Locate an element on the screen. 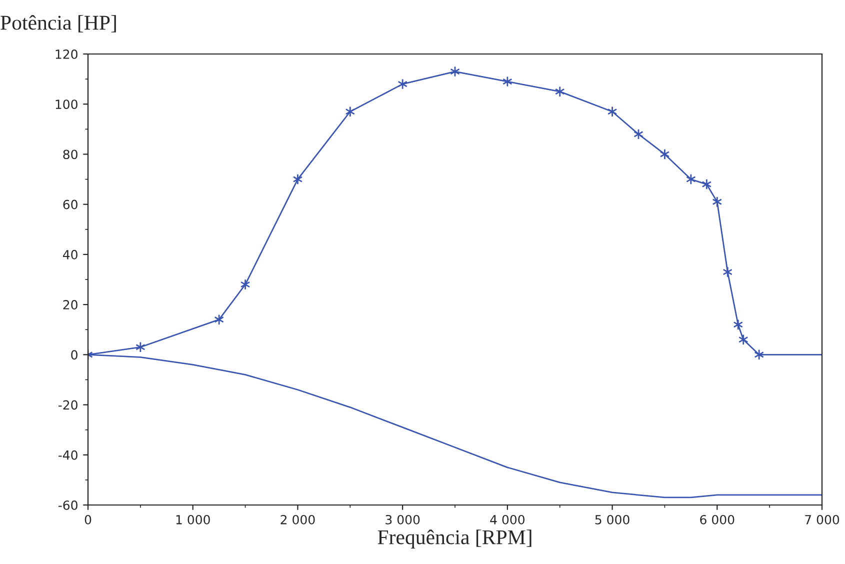 The image size is (845, 564). x-tick-label: 3 000 is located at coordinates (403, 519).